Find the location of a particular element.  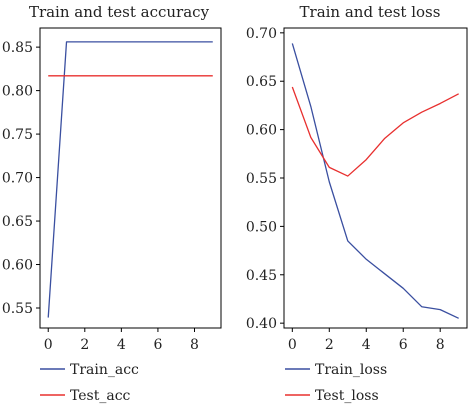

chart-title: Train and test accuracy is located at coordinates (119, 12).